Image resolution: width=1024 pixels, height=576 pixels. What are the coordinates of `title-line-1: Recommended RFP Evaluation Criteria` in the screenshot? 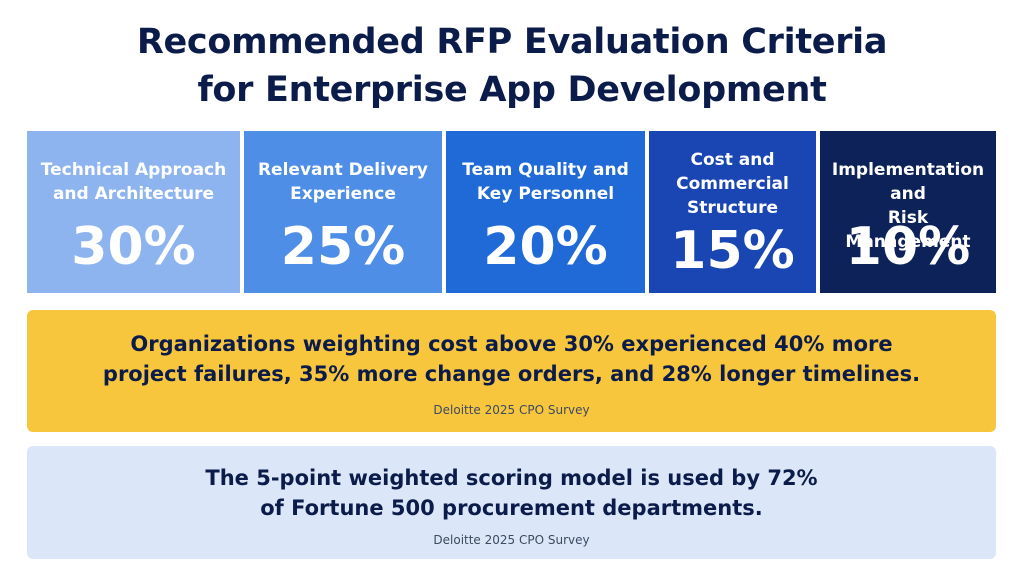 It's located at (512, 42).